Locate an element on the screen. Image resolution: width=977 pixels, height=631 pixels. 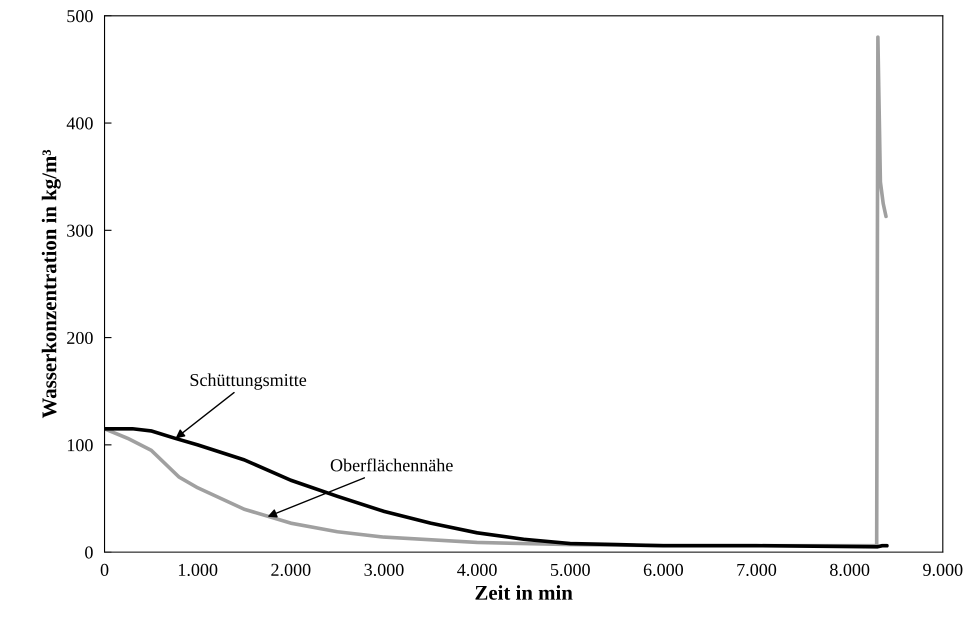
y-tick-label: 200 is located at coordinates (80, 338).